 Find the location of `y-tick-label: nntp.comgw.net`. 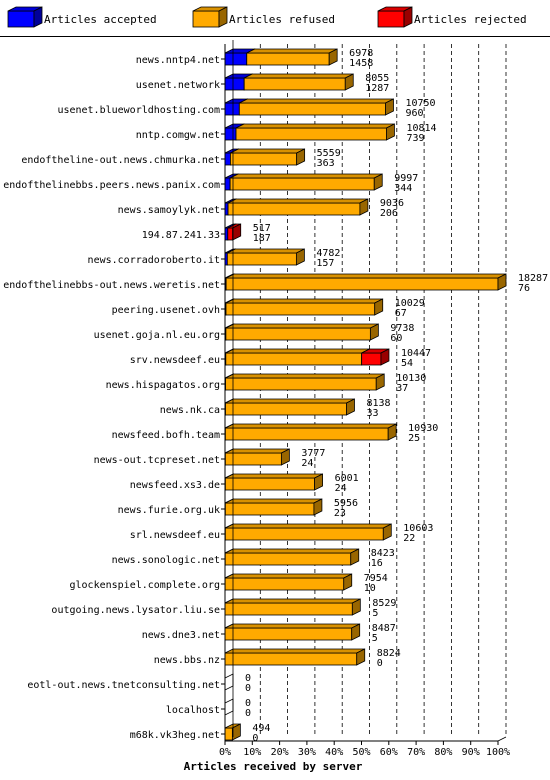

y-tick-label: nntp.comgw.net is located at coordinates (178, 135).